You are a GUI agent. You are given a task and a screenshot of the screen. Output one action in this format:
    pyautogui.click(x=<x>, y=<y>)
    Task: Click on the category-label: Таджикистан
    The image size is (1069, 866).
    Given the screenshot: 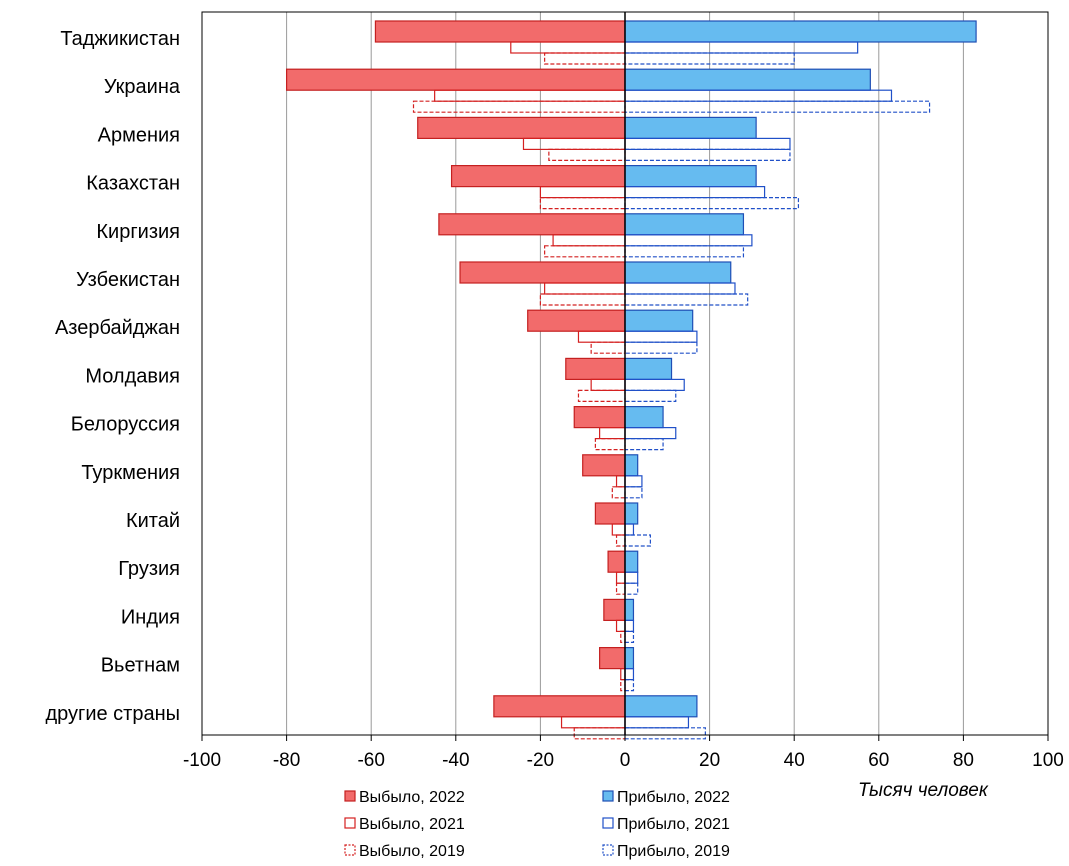 What is the action you would take?
    pyautogui.click(x=120, y=39)
    